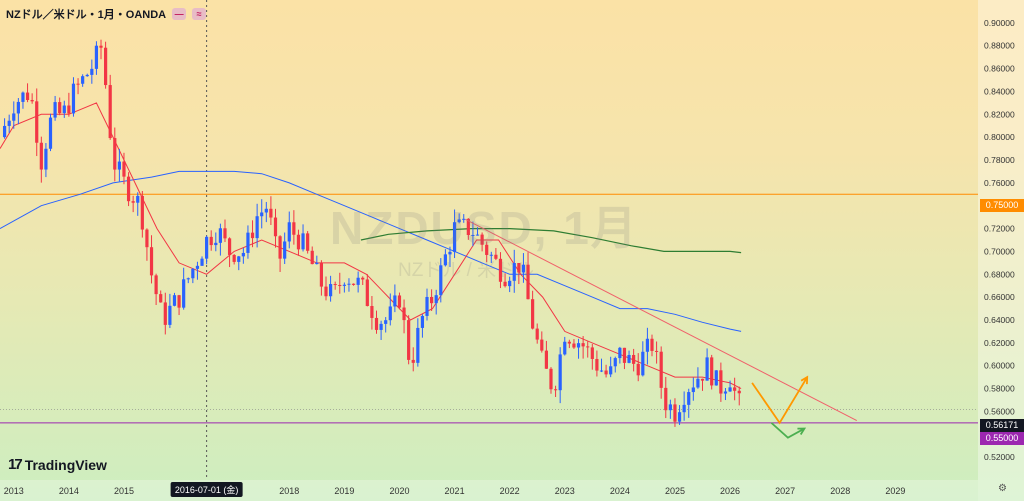  What do you see at coordinates (999, 229) in the screenshot?
I see `y-tick-label: 0.72000` at bounding box center [999, 229].